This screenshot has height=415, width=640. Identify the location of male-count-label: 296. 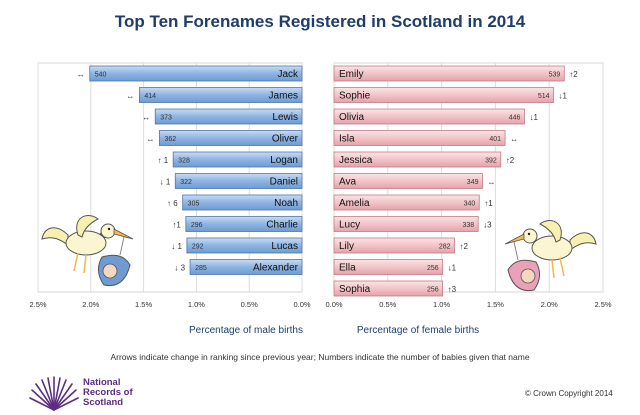
(197, 225).